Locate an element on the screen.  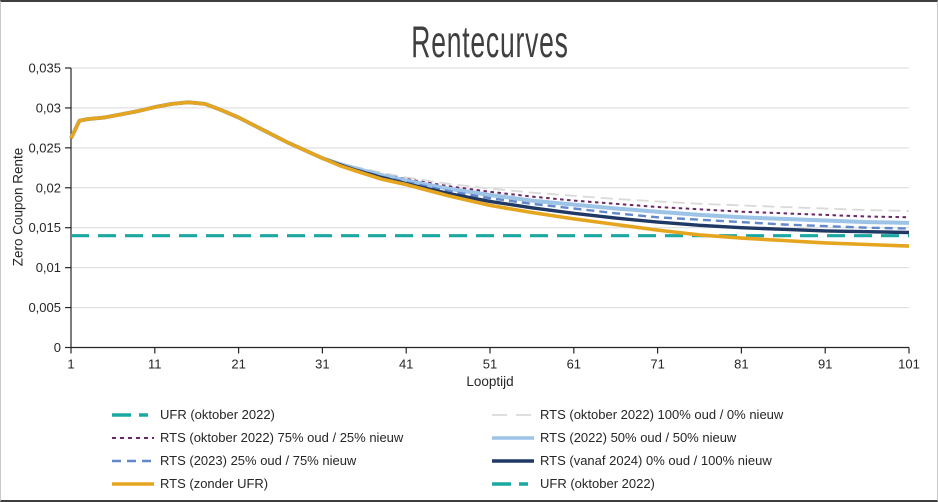
legend-label: RTS (oktober 2022) 75% oud / 25% nieuw is located at coordinates (282, 437).